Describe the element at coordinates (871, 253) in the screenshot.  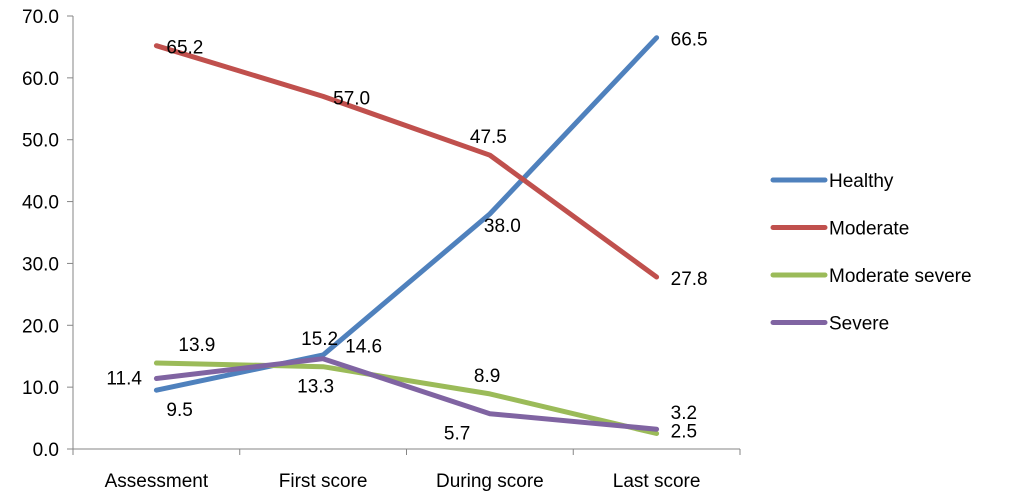
I see `legend: Healthy Moderate Moderate severe Severe` at that location.